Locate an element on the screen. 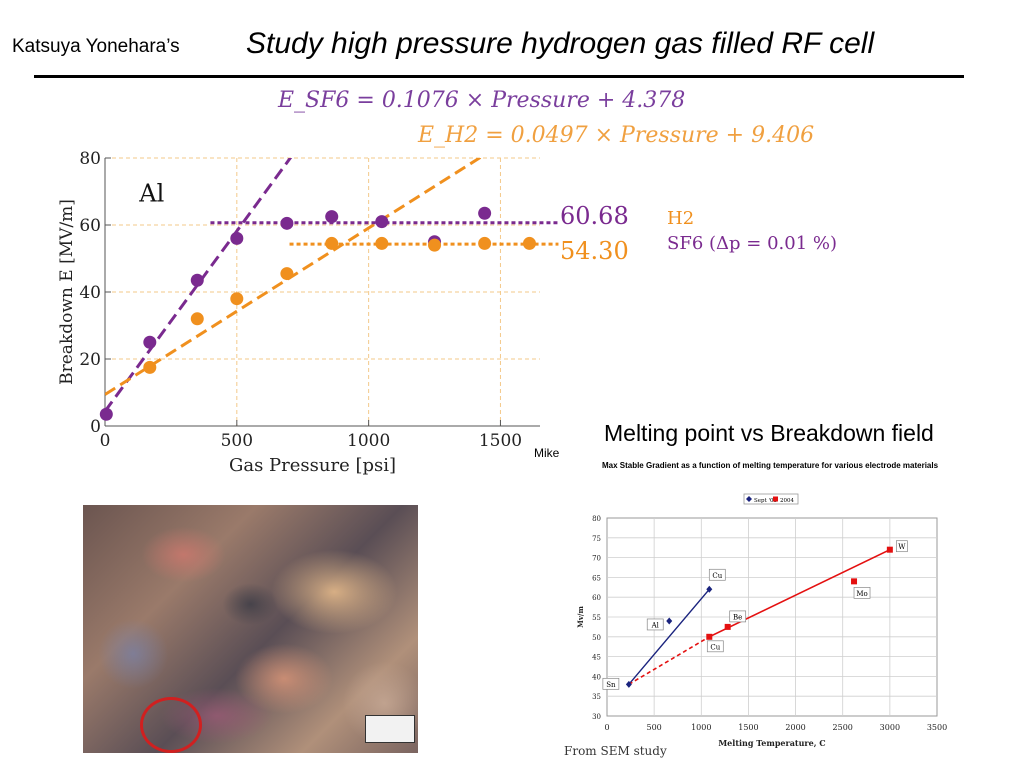 This screenshot has width=1024, height=768. title-divider is located at coordinates (499, 76).